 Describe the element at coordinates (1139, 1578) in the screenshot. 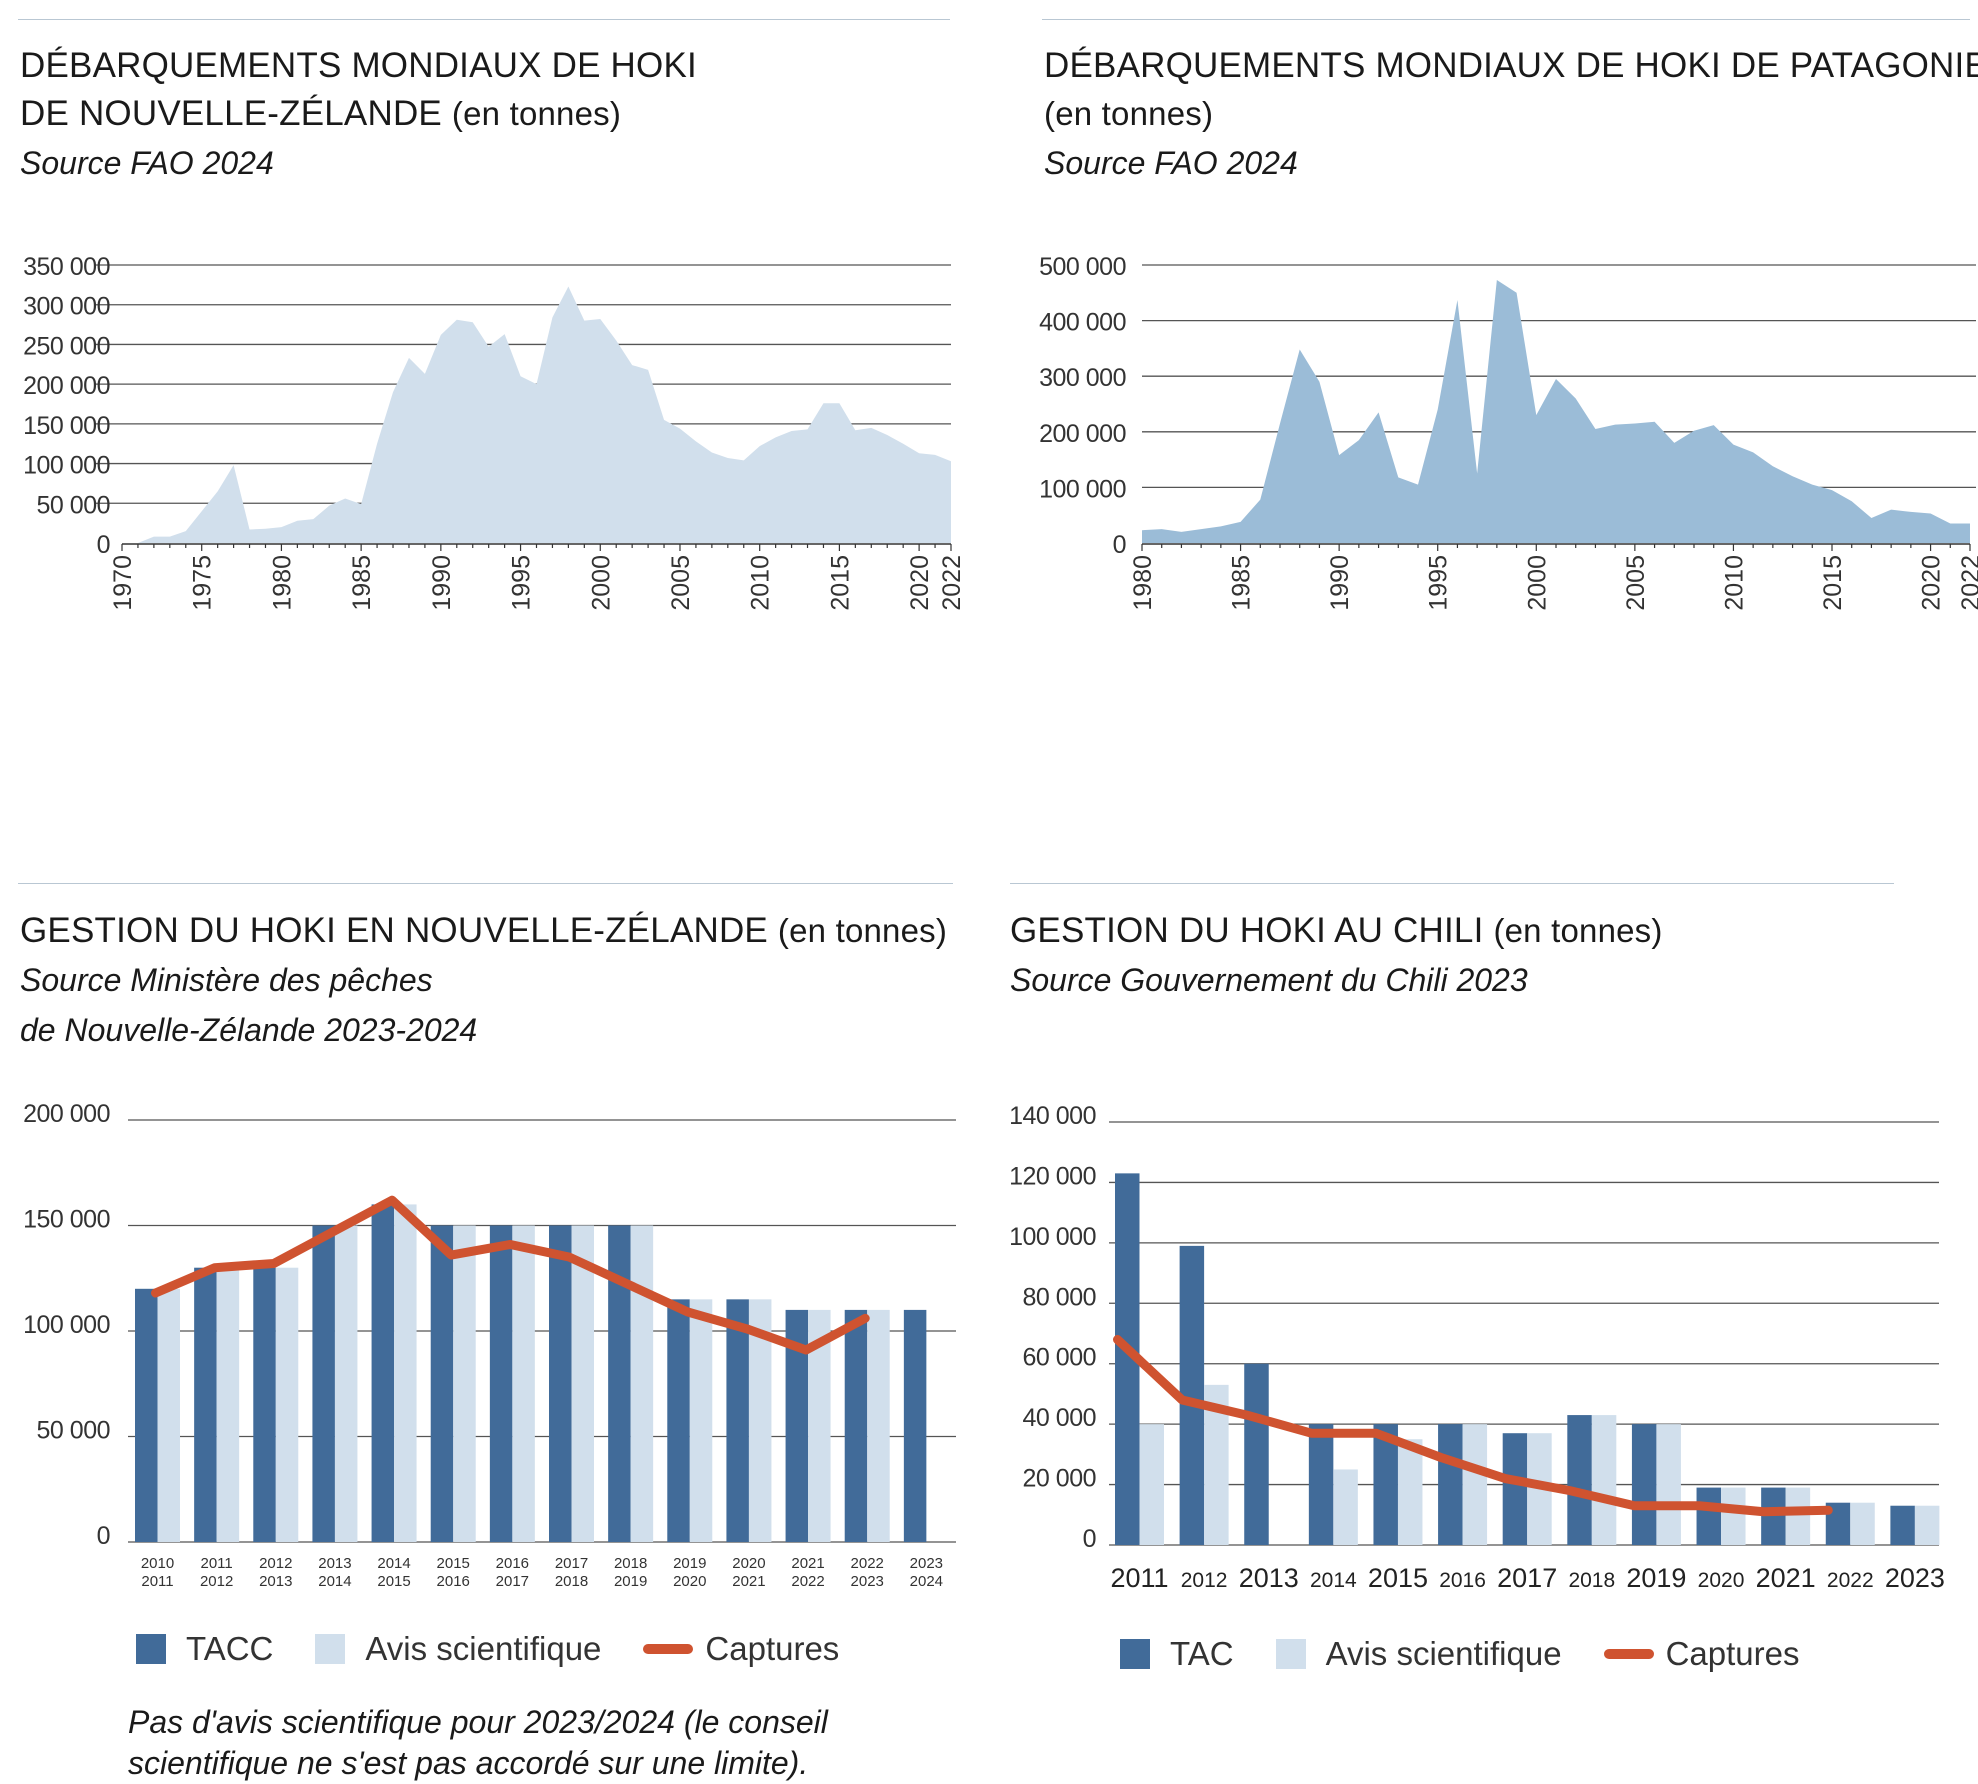

I see `x-tick-label: 2011` at that location.